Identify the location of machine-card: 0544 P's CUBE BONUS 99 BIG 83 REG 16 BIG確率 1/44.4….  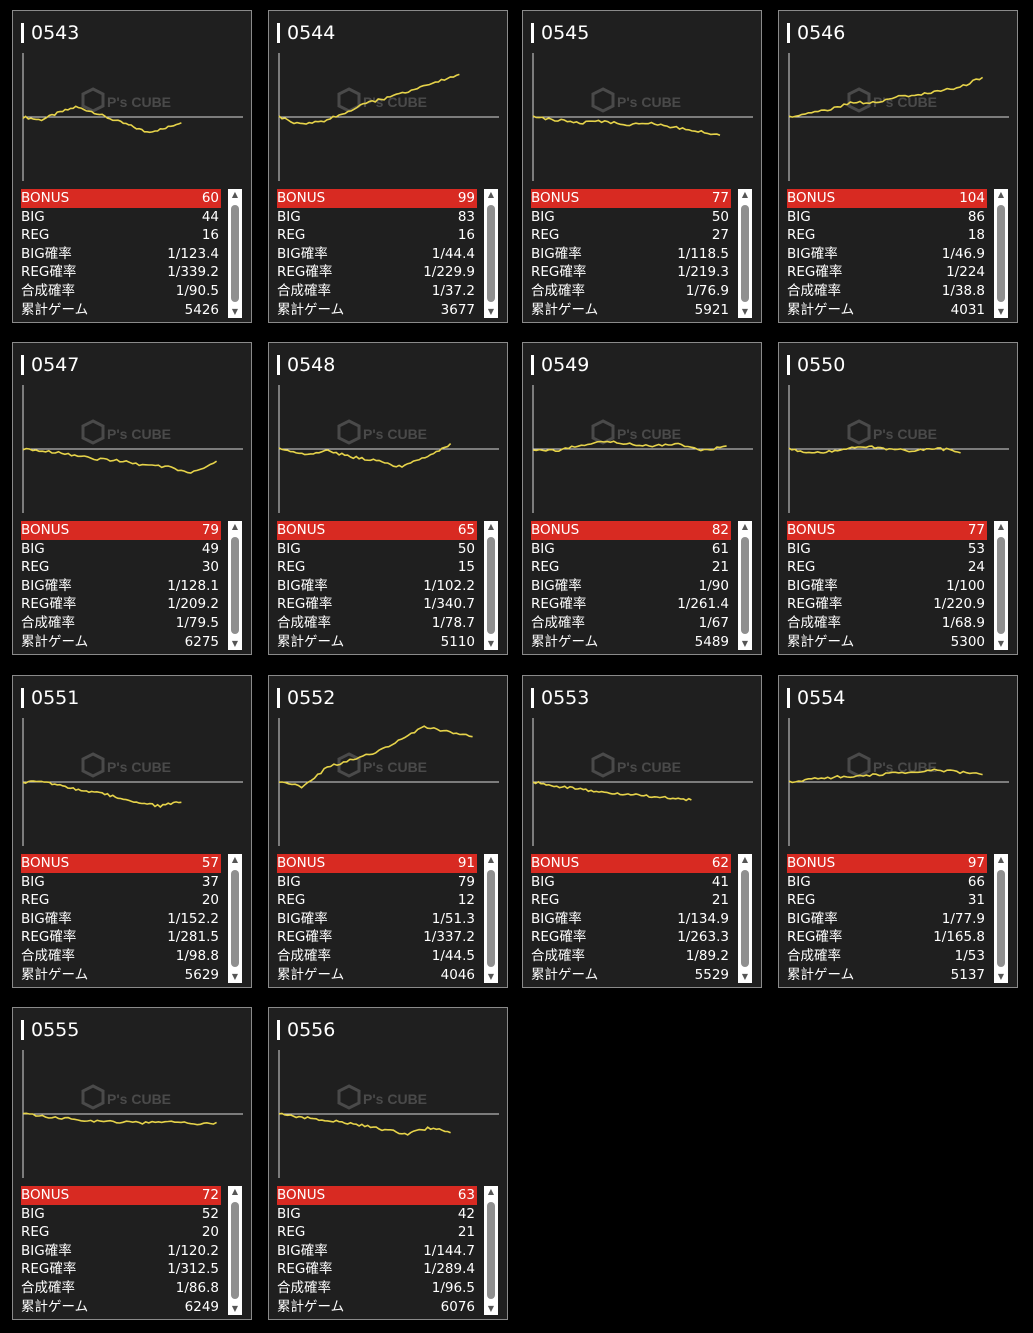
(388, 166).